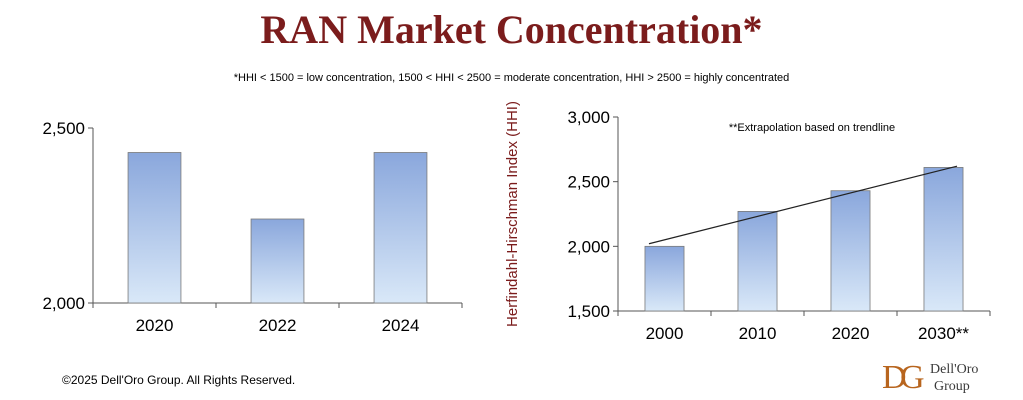 The width and height of the screenshot is (1023, 400). What do you see at coordinates (758, 333) in the screenshot?
I see `x-tick-label: 2010` at bounding box center [758, 333].